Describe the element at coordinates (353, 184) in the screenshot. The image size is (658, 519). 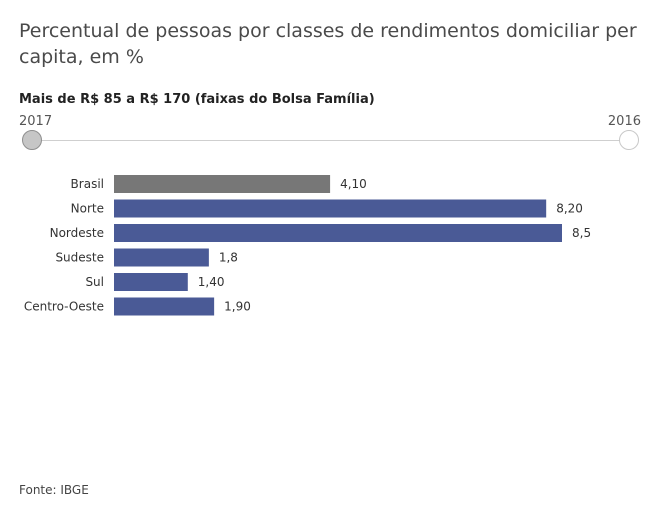
I see `value-label: 4,10` at that location.